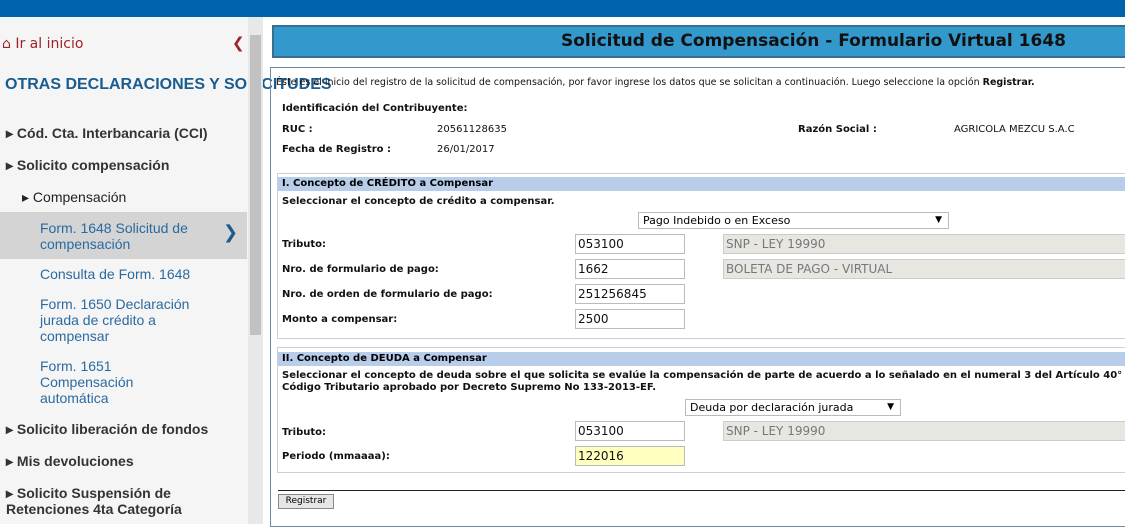  Describe the element at coordinates (255, 185) in the screenshot. I see `scrollbar-thumb` at that location.